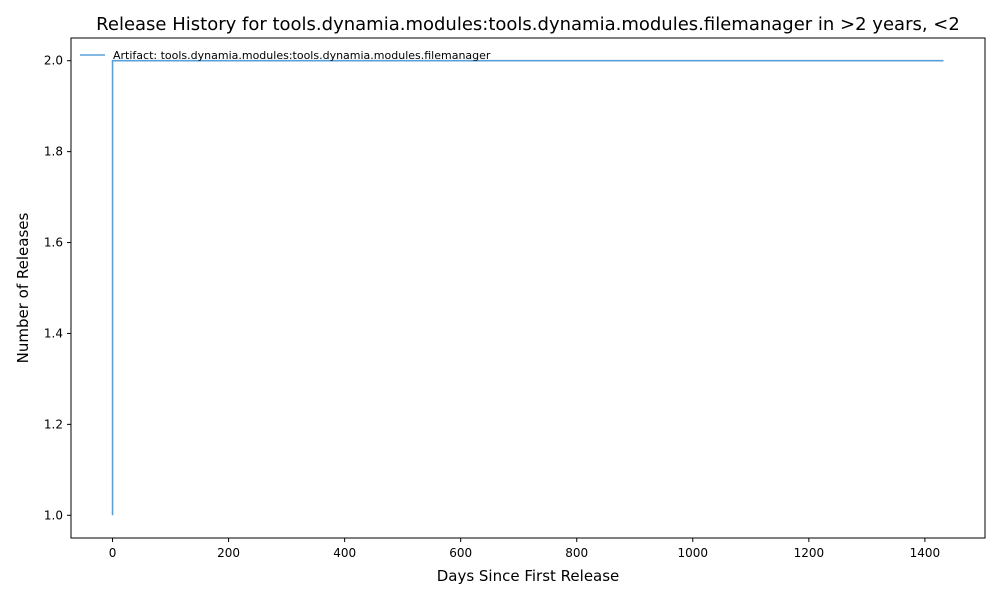 The height and width of the screenshot is (604, 1000). Describe the element at coordinates (228, 553) in the screenshot. I see `x-tick-label: 200` at that location.